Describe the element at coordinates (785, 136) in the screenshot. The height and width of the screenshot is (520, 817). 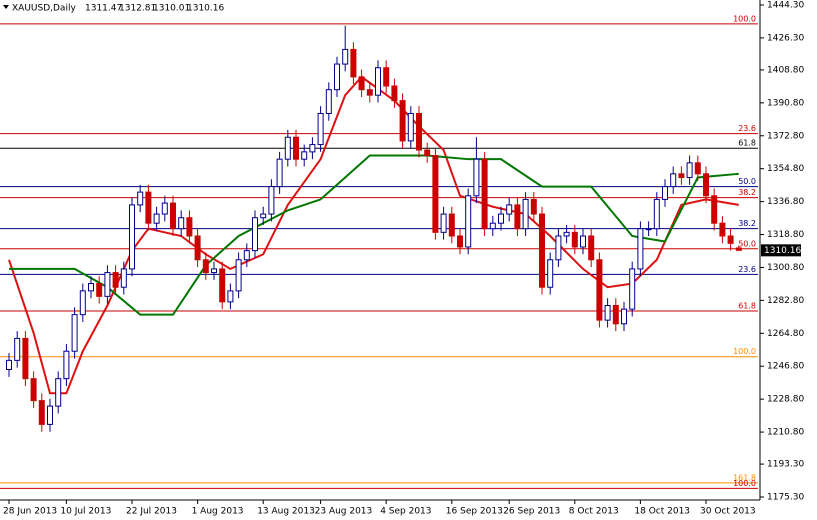
I see `y-tick-label: 1372.80` at that location.